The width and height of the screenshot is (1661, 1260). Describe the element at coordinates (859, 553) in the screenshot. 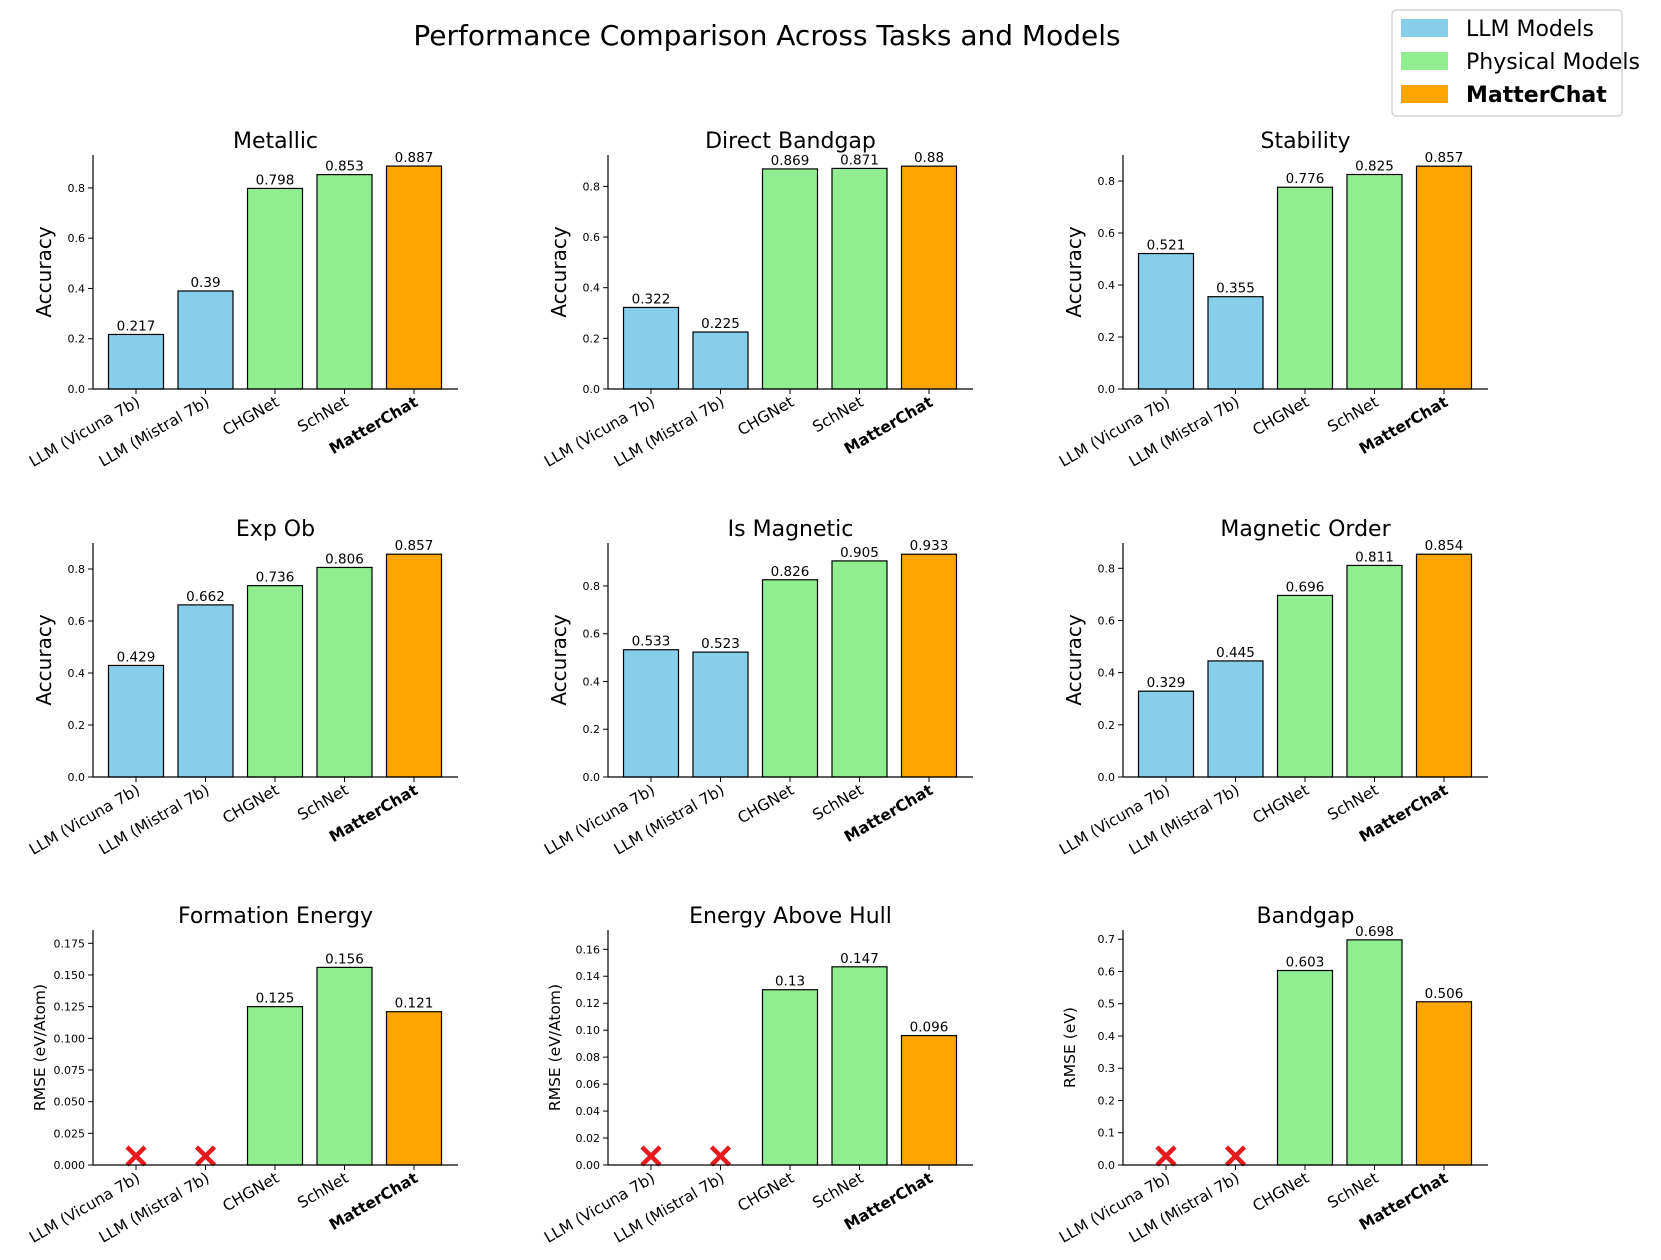

I see `bar-value-label: 0.905` at that location.